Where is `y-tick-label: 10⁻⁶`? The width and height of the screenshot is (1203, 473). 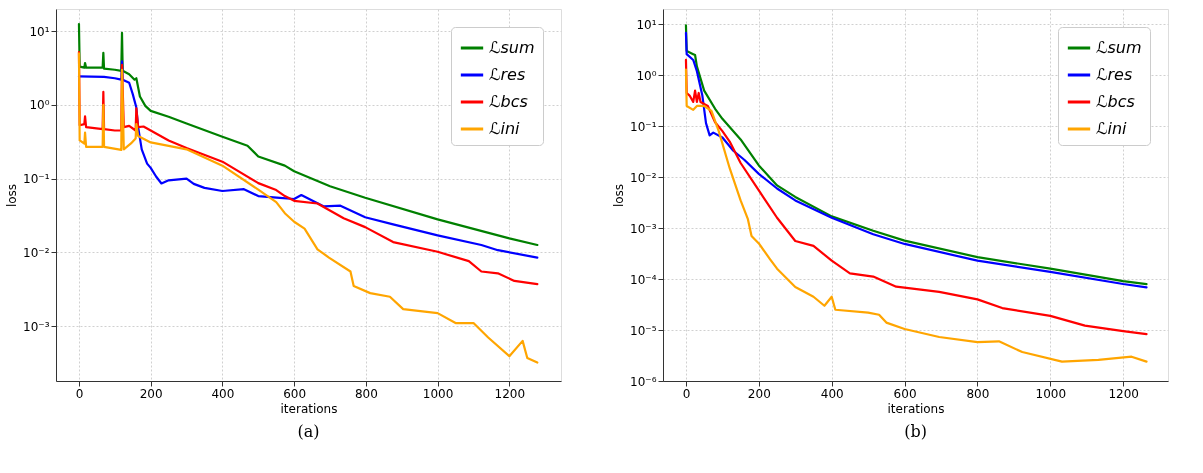
y-tick-label: 10⁻⁶ is located at coordinates (643, 381).